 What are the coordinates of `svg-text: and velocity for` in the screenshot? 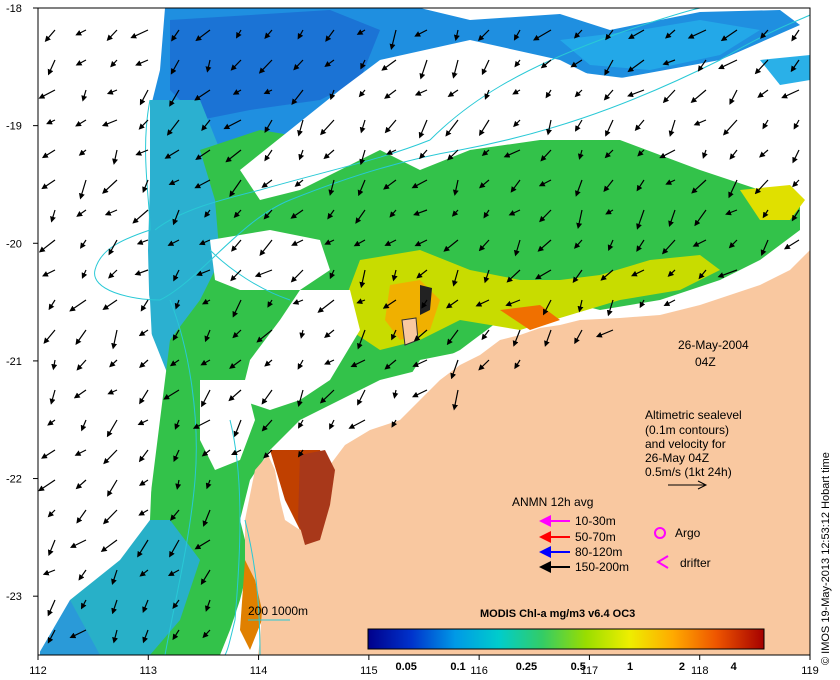 It's located at (685, 444).